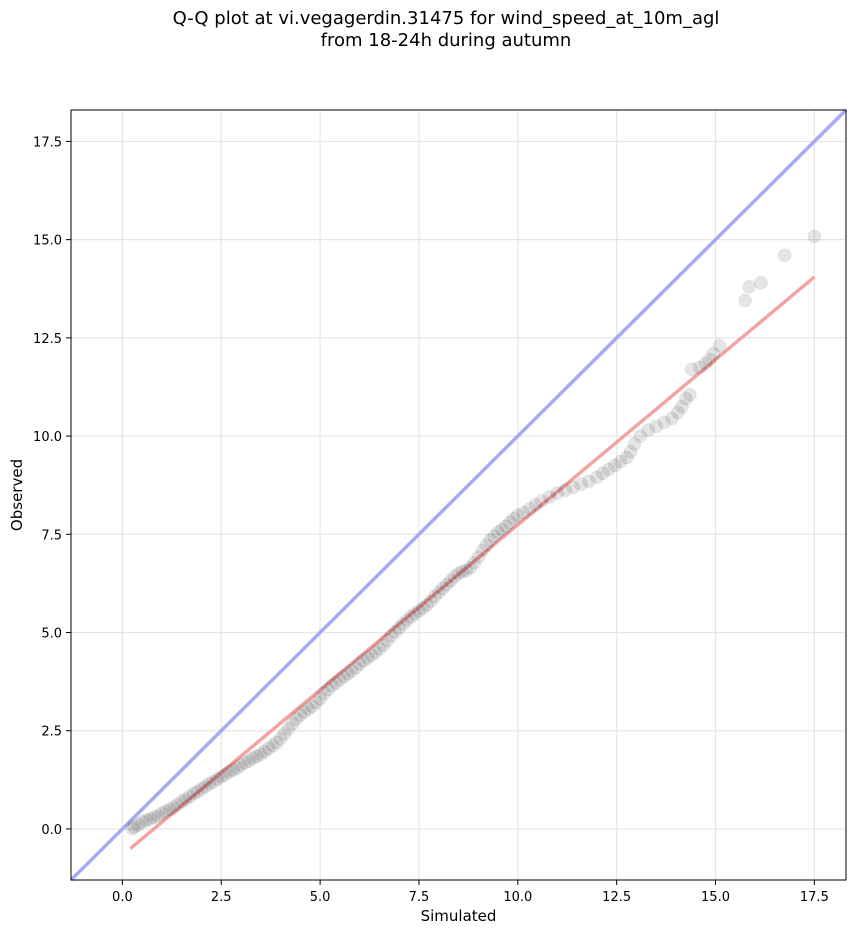  What do you see at coordinates (51, 732) in the screenshot?
I see `y-tick-label: 2.5` at bounding box center [51, 732].